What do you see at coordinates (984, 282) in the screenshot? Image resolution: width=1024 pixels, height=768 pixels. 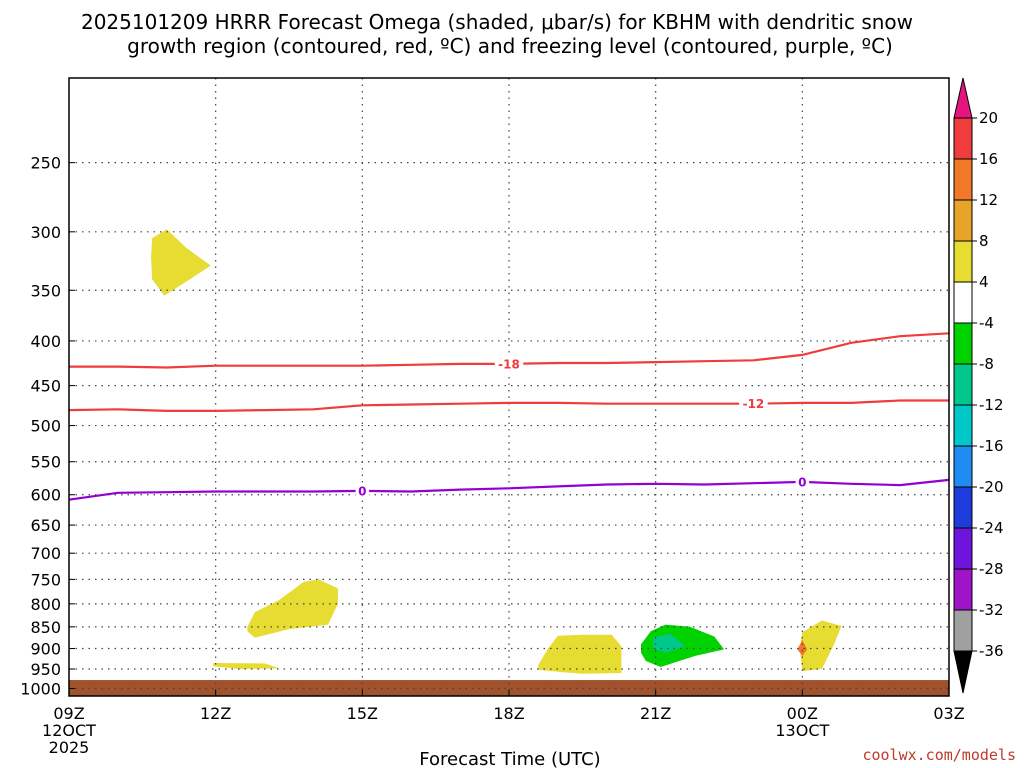 I see `colorbar-tick-label-4: 4` at bounding box center [984, 282].